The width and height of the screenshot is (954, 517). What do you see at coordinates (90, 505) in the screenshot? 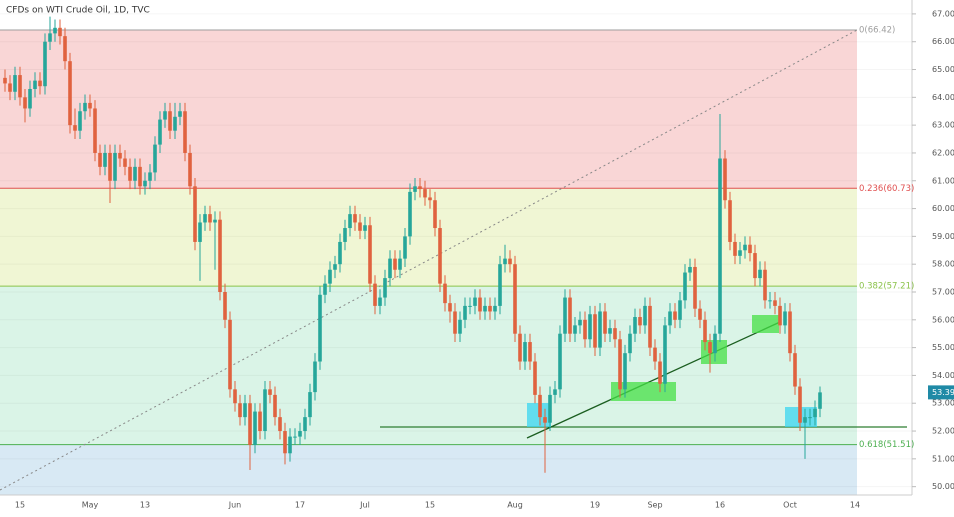
I see `x-tick-label: May` at bounding box center [90, 505].